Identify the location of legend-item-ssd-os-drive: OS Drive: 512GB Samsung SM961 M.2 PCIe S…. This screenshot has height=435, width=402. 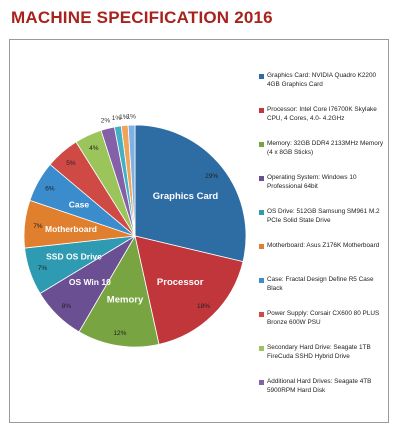
(322, 225).